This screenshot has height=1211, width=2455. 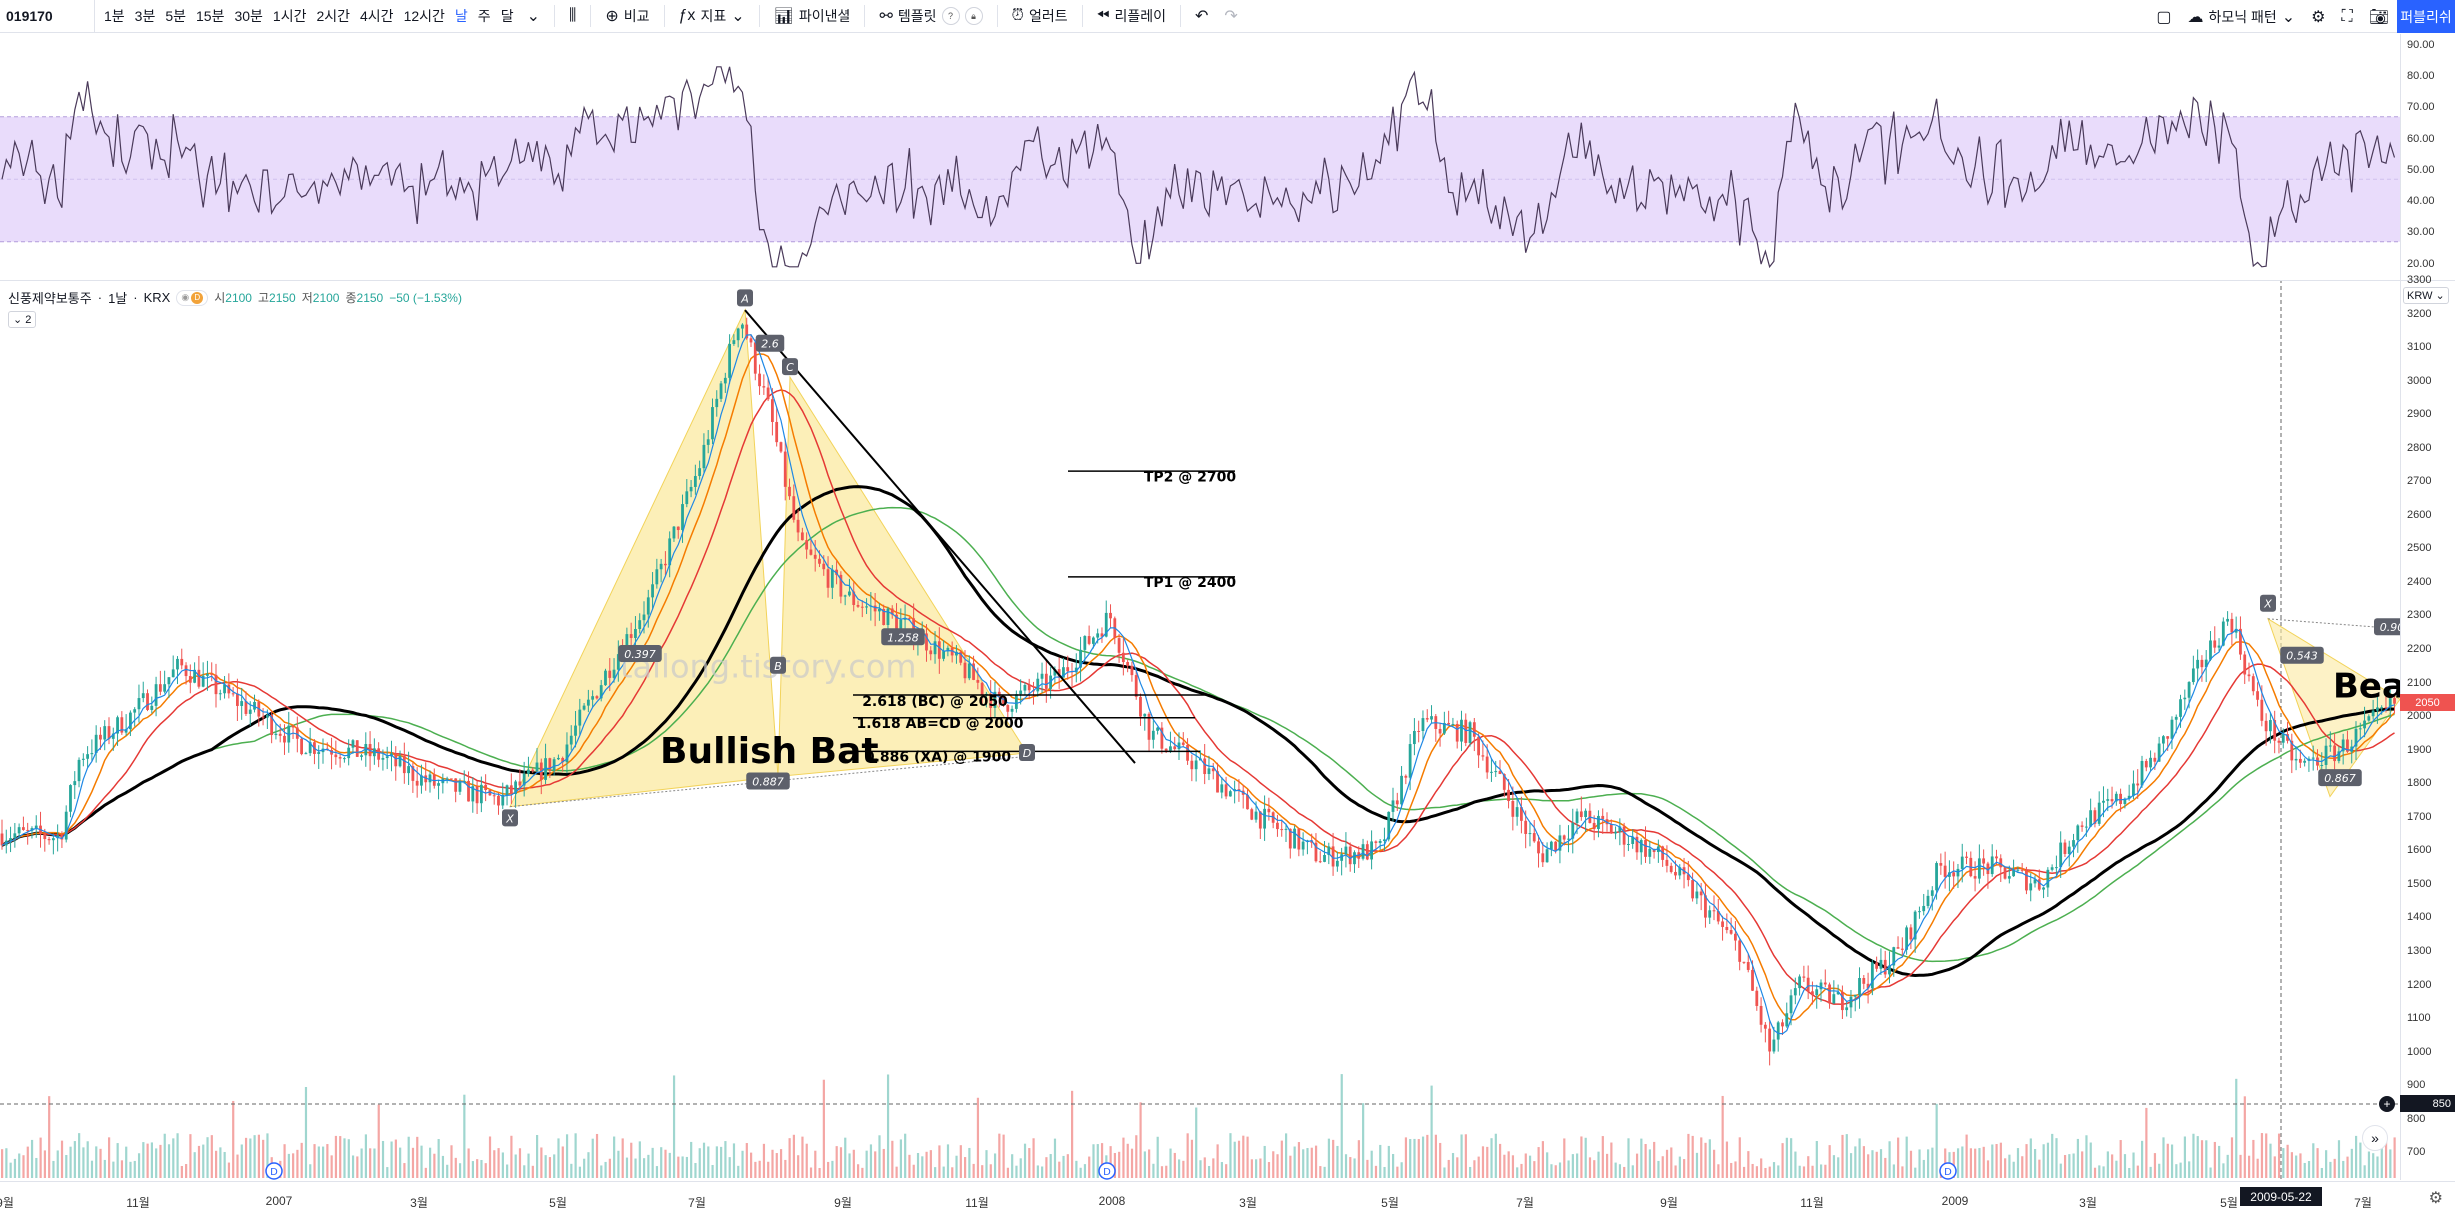 What do you see at coordinates (572, 16) in the screenshot?
I see `chart-type-button: ⫼` at bounding box center [572, 16].